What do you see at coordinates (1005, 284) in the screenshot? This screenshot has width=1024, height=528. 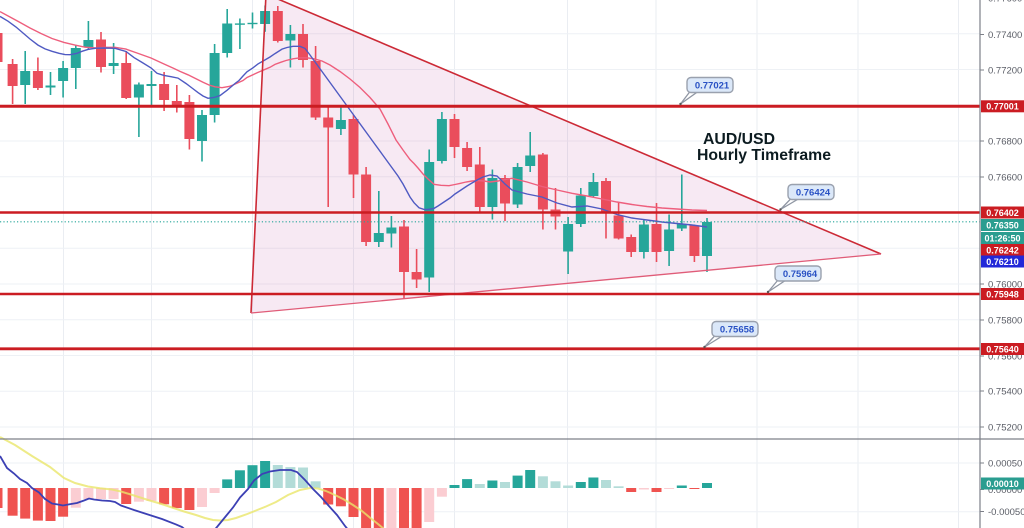 I see `svg-text: 0.76000` at bounding box center [1005, 284].